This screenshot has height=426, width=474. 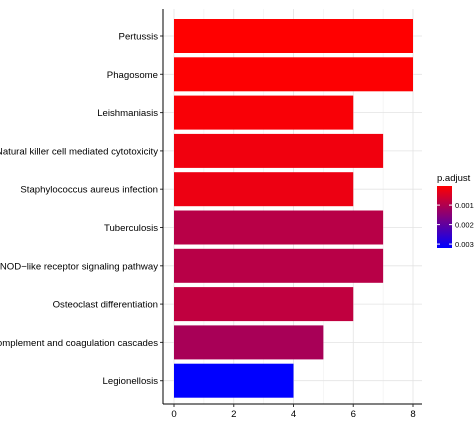 What do you see at coordinates (132, 75) in the screenshot?
I see `y-tick-label: Phagosome` at bounding box center [132, 75].